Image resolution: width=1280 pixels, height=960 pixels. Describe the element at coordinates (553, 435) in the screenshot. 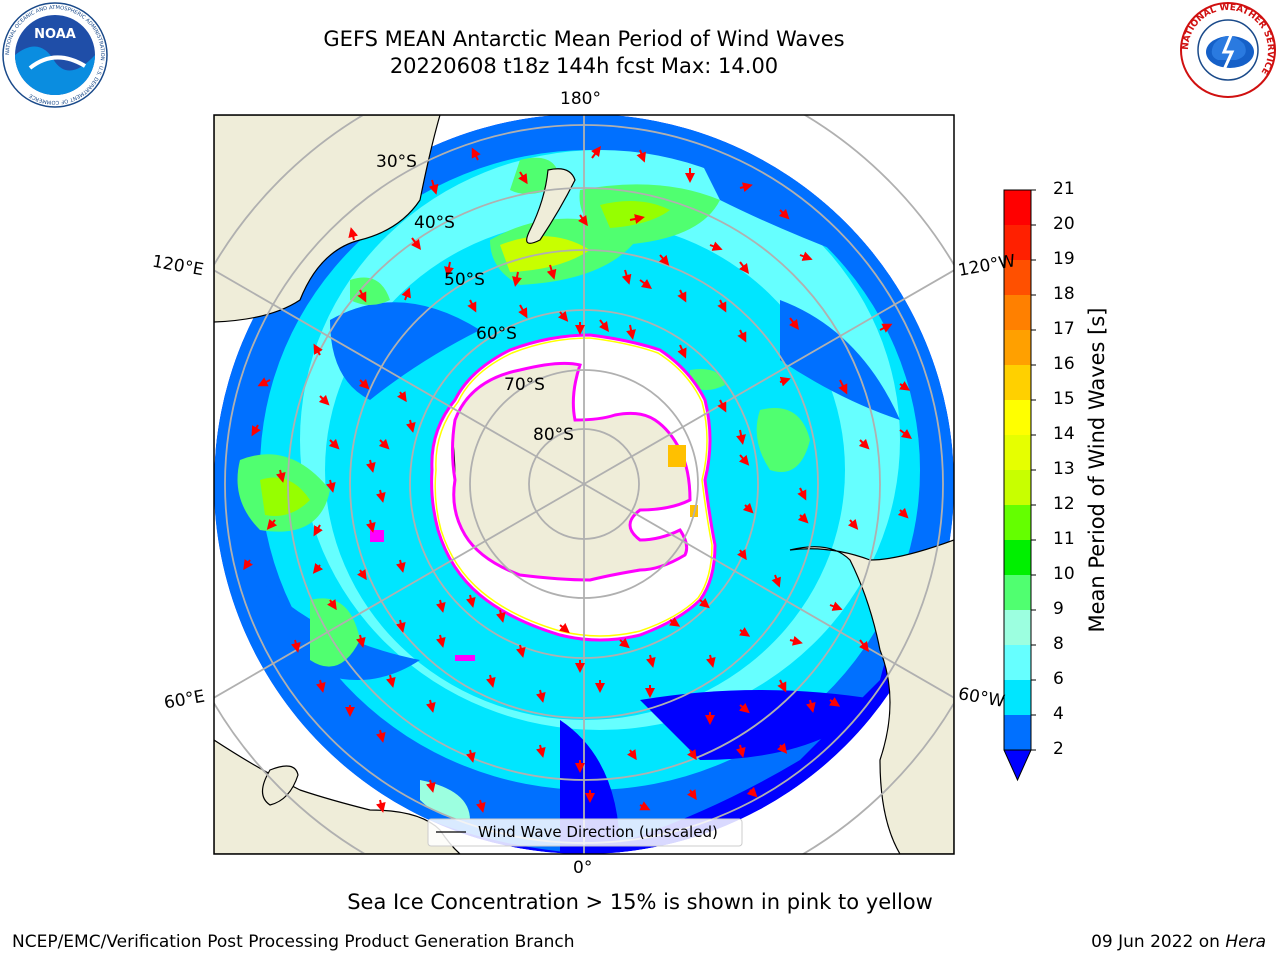

I see `lat-label-80s: 80°S` at that location.